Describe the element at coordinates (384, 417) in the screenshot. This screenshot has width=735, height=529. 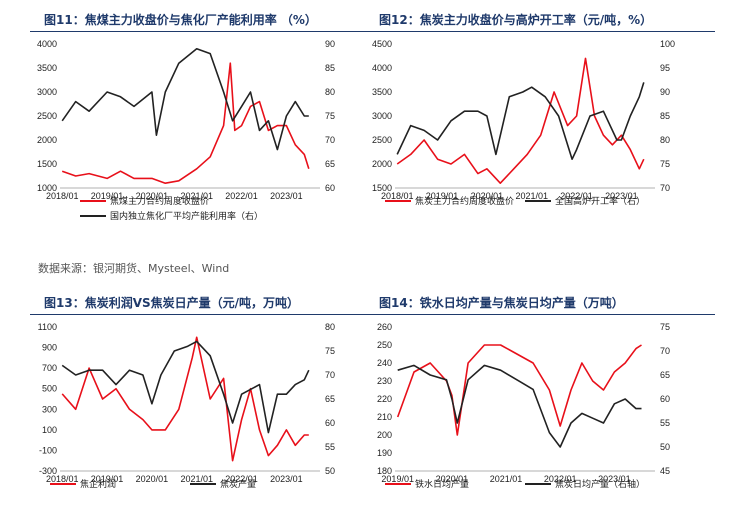
I see `y-left-tick-label: 210` at that location.